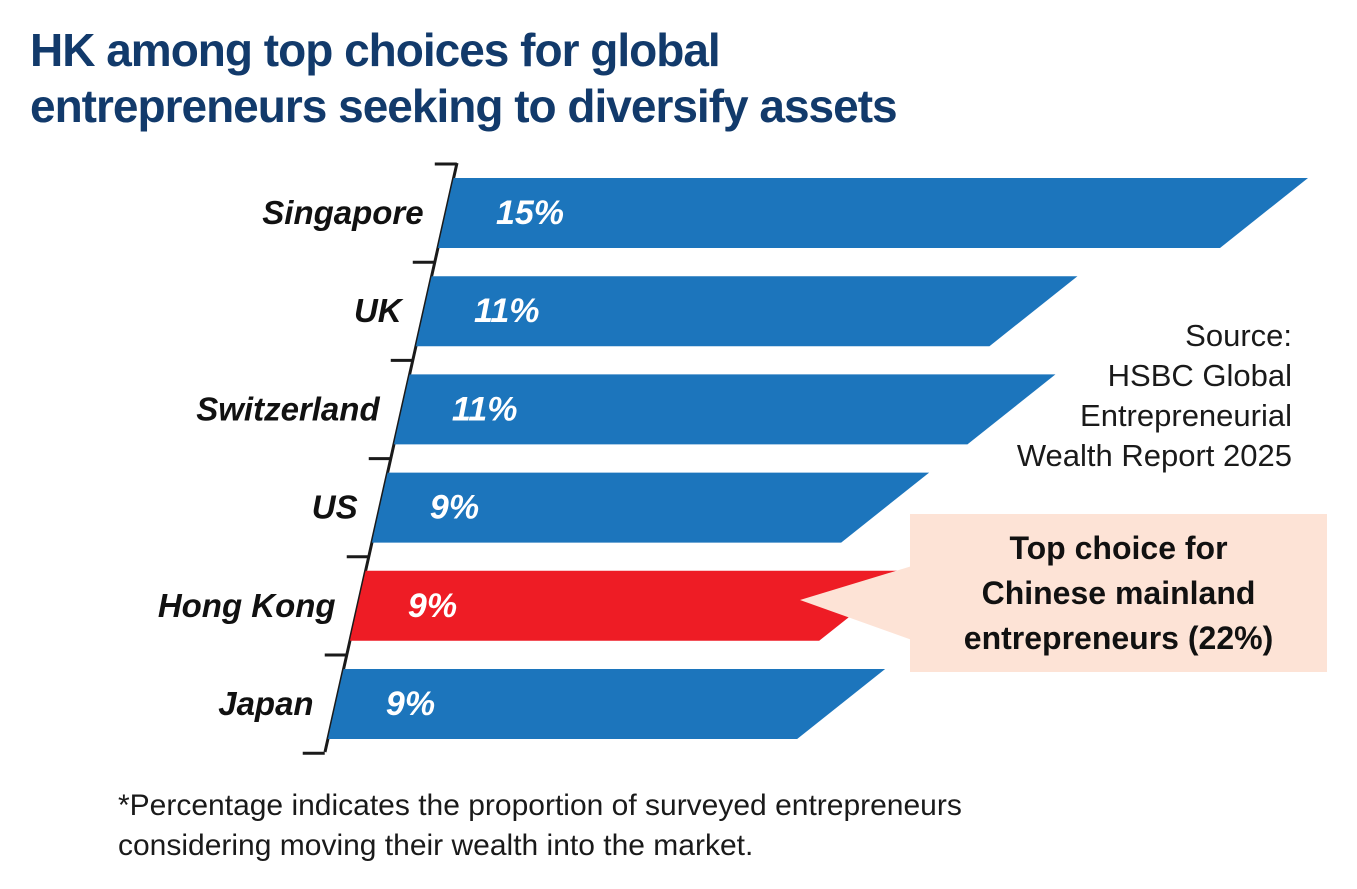  Describe the element at coordinates (1154, 455) in the screenshot. I see `source-line-4: Wealth Report 2025` at that location.